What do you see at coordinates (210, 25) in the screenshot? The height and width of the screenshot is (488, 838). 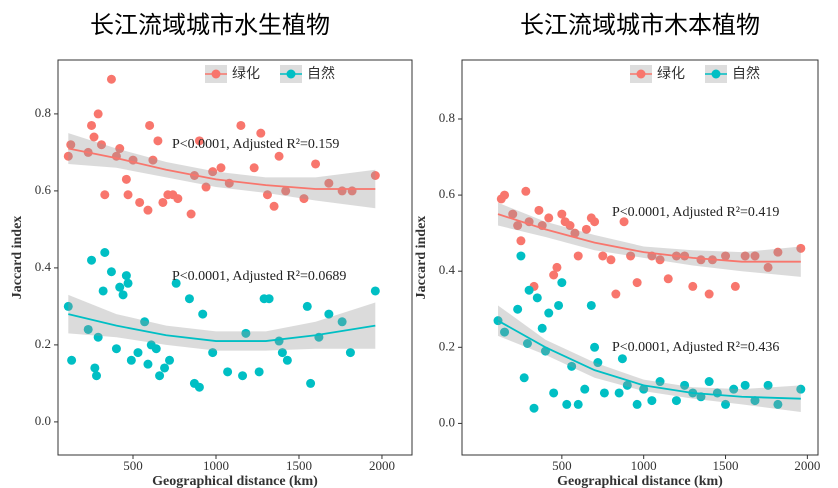 I see `chart-title: 长江流域城市水生植物` at bounding box center [210, 25].